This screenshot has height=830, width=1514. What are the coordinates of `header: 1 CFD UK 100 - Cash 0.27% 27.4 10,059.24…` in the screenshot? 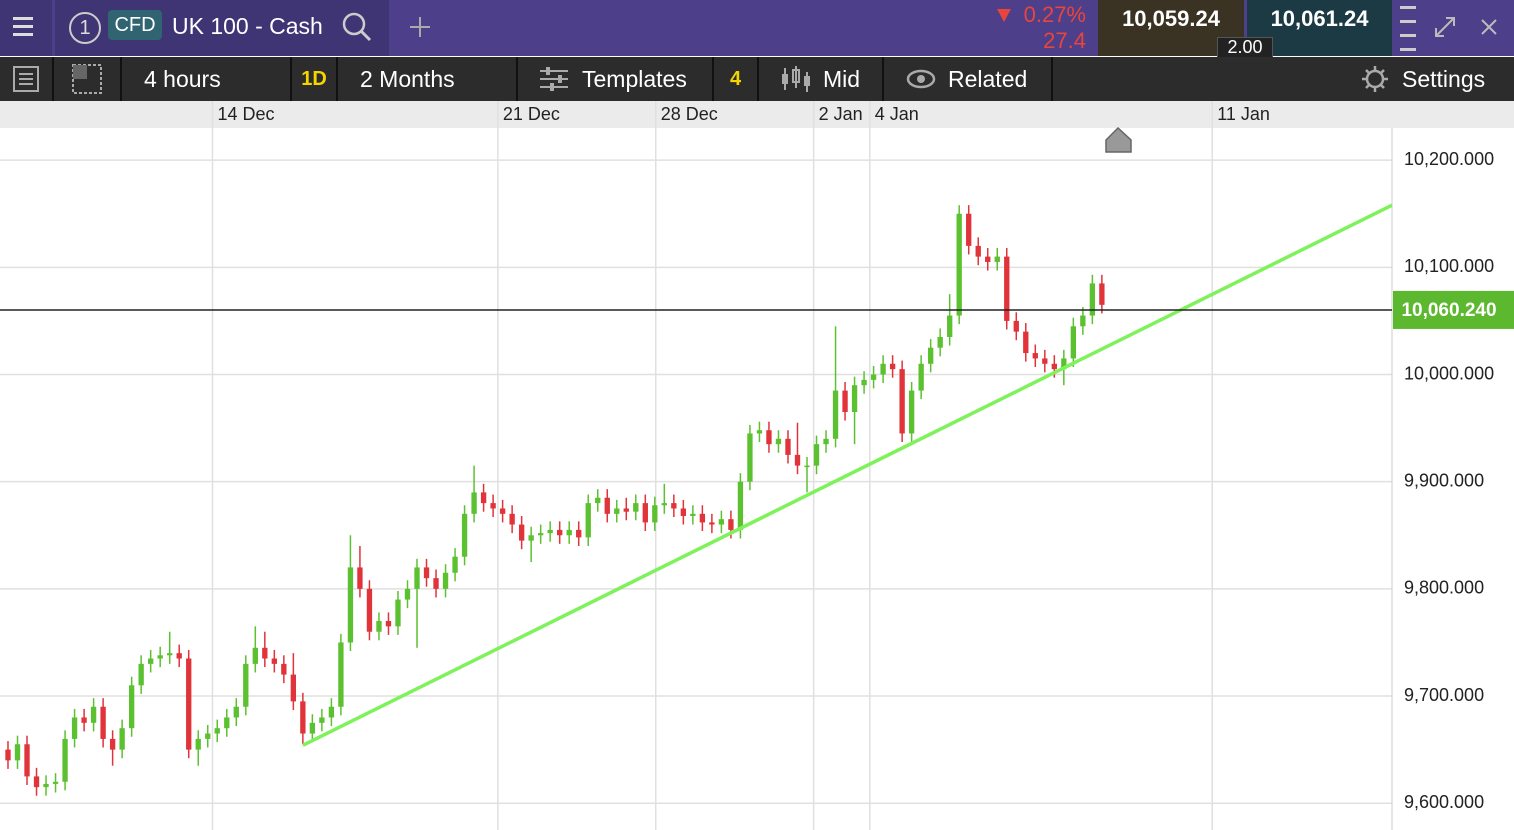 It's located at (757, 29).